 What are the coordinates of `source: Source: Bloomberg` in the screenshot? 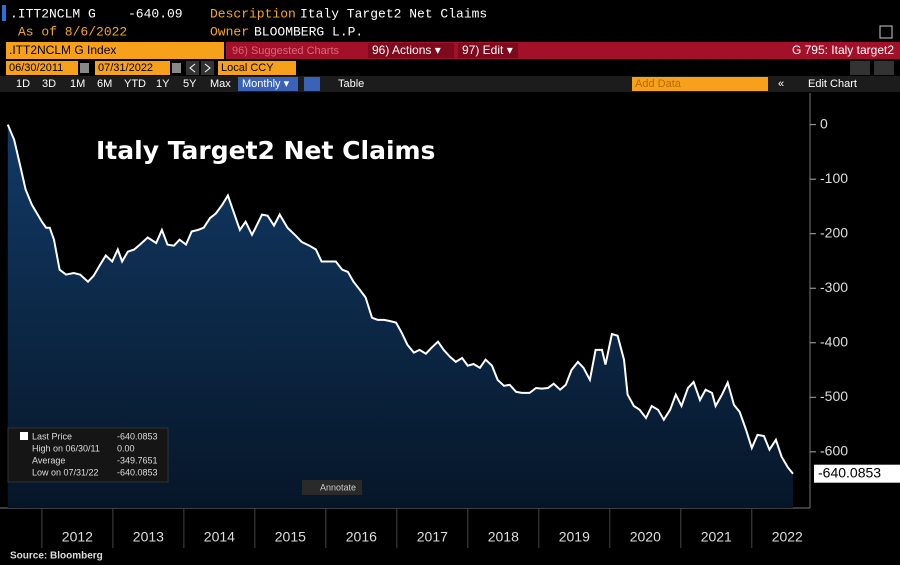 It's located at (56, 556).